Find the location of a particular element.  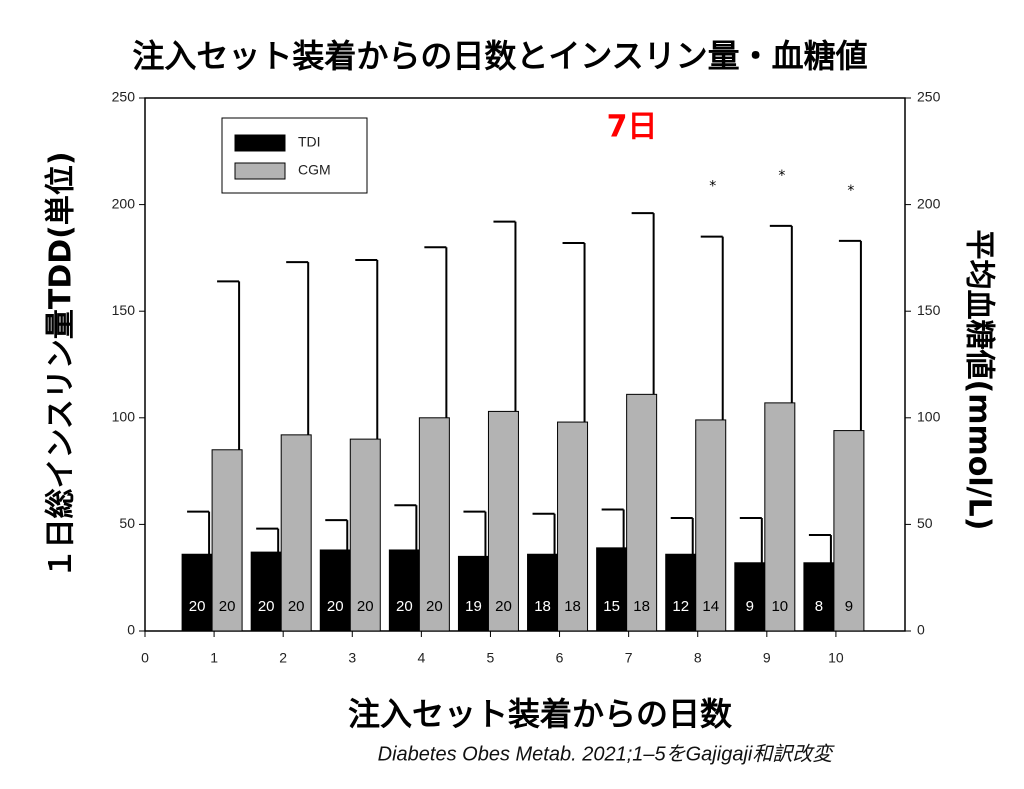

x-tick-label: 3 is located at coordinates (352, 658).